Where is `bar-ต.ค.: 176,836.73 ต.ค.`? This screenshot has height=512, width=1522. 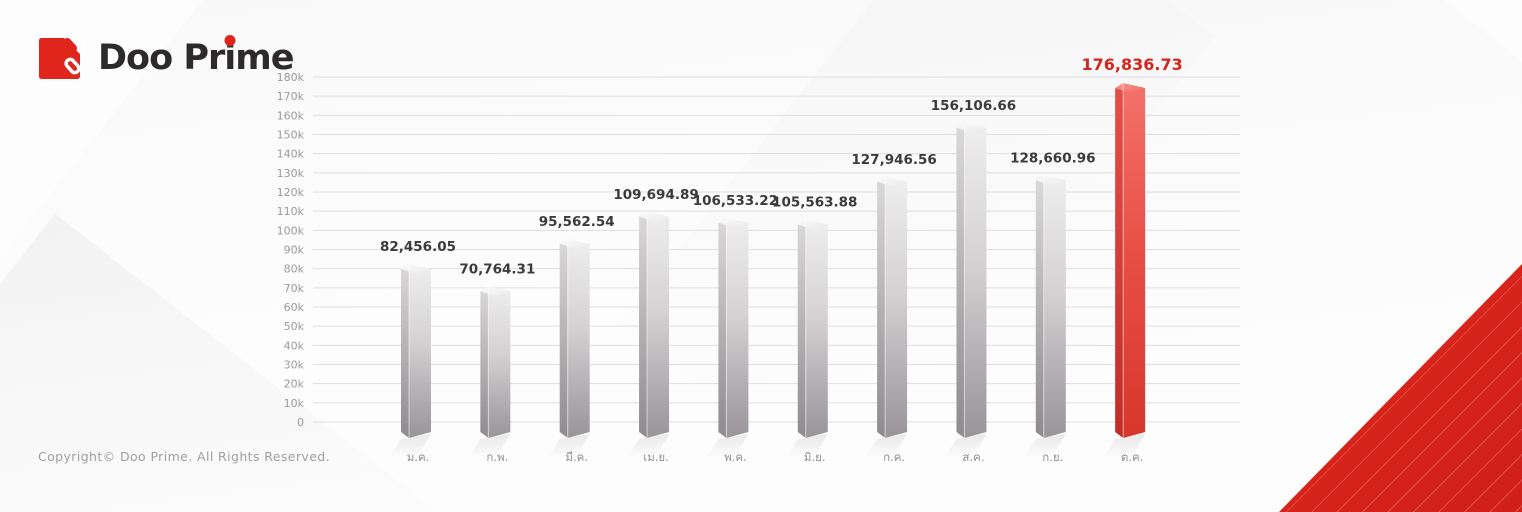 bar-ต.ค.: 176,836.73 ต.ค. is located at coordinates (1132, 259).